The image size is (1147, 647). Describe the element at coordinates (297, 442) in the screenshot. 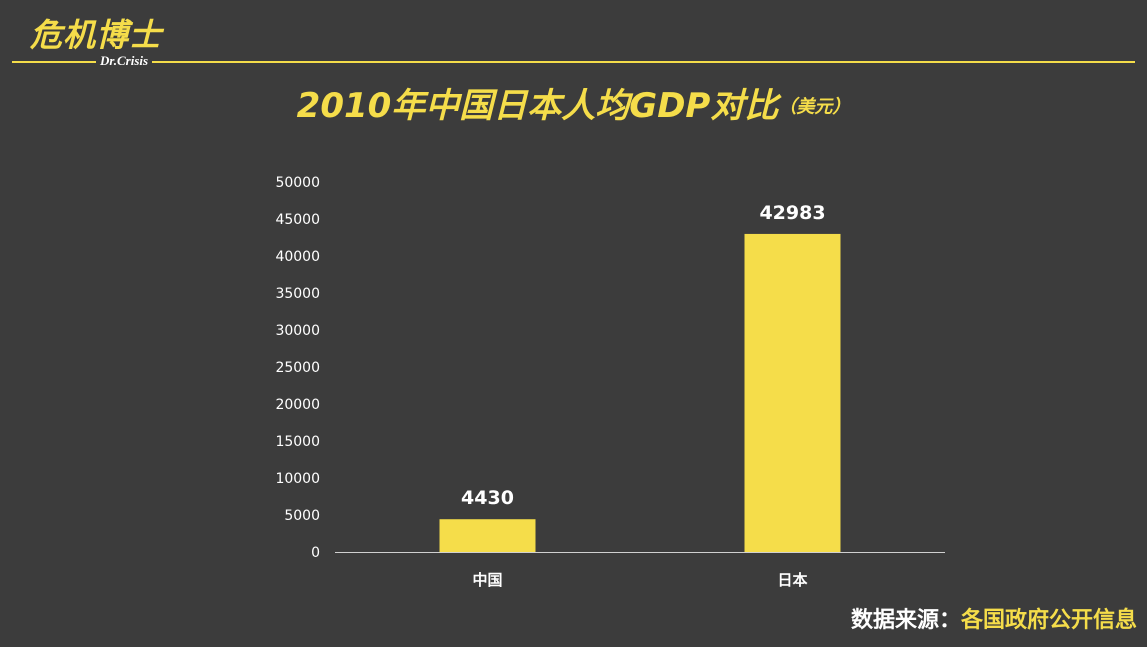

I see `y-tick-label: 15000` at that location.